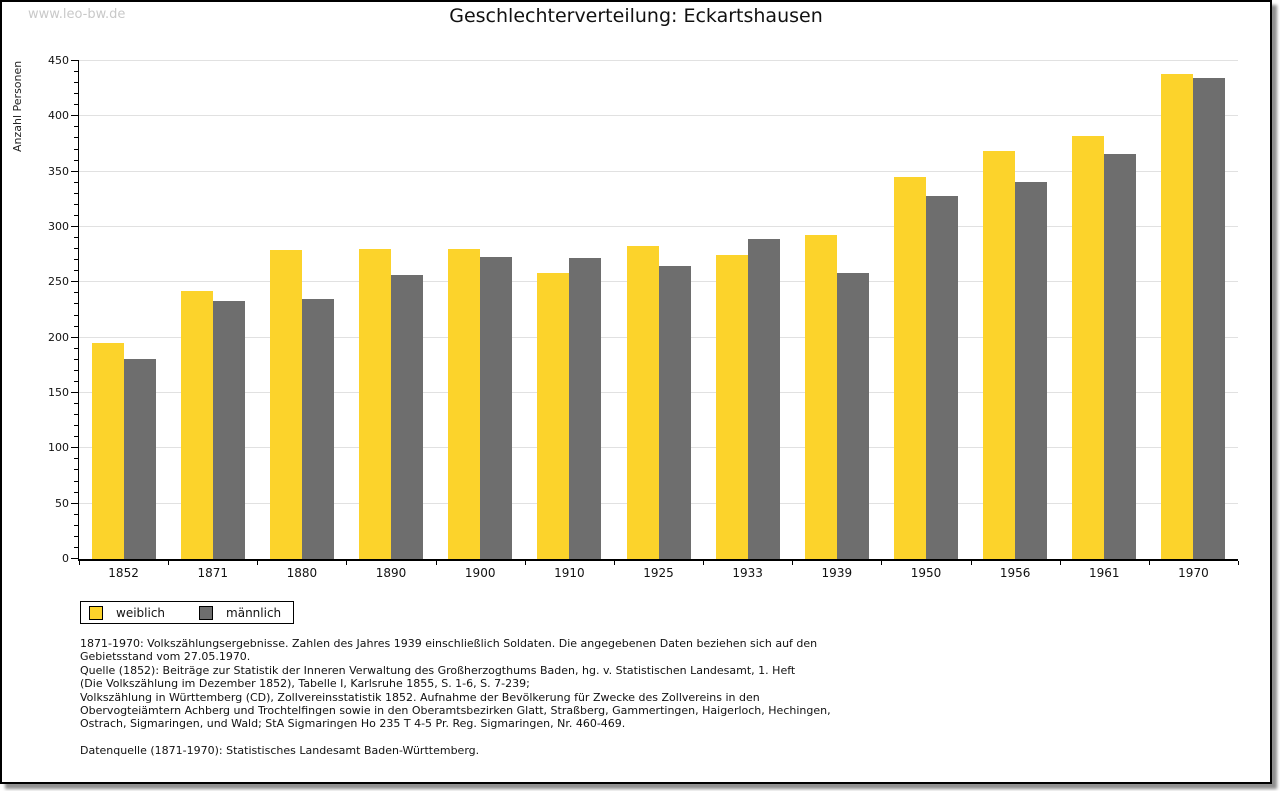 The height and width of the screenshot is (791, 1280). I want to click on y-axis-title: Anzahl Personen, so click(17, 106).